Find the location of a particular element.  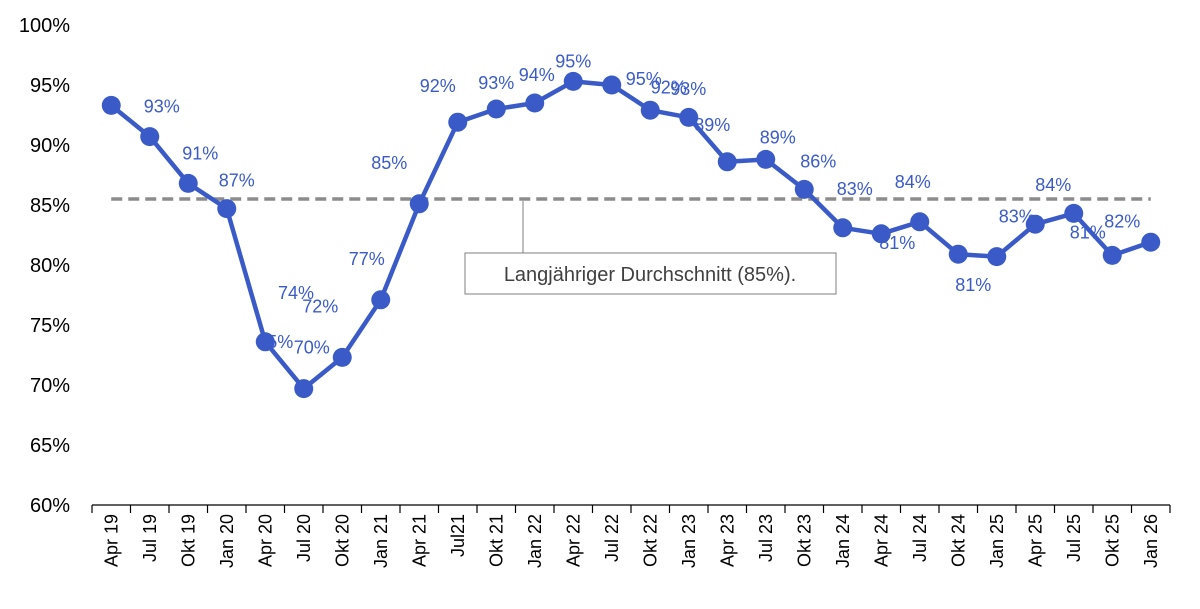

y-axis: 60% 65% 70% 75% 80% 85% 90% 95% 100% is located at coordinates (44, 266).